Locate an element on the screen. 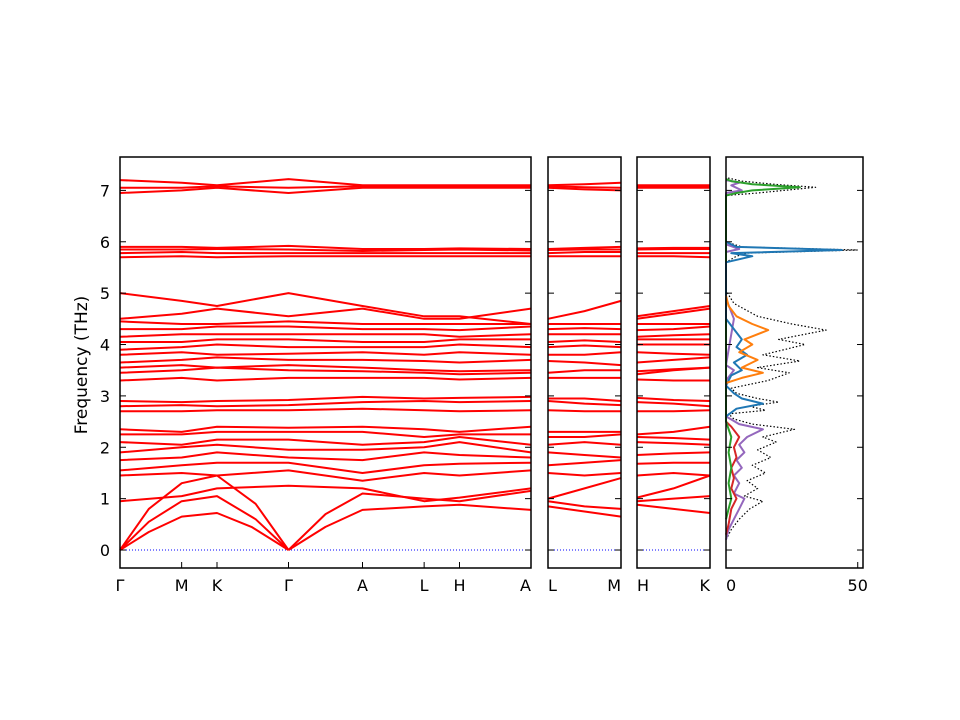 Image resolution: width=960 pixels, height=720 pixels. y-tick-label: 1 is located at coordinates (105, 499).